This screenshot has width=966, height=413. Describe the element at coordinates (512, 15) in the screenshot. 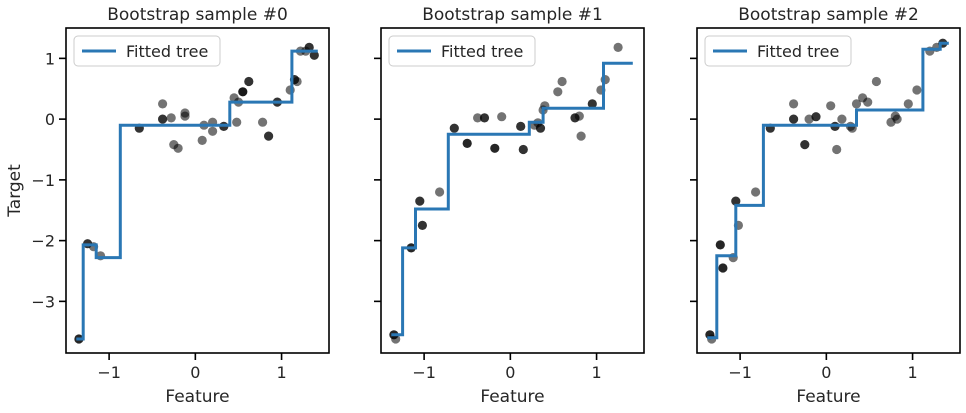

I see `subplot-title: Bootstrap sample #1` at that location.